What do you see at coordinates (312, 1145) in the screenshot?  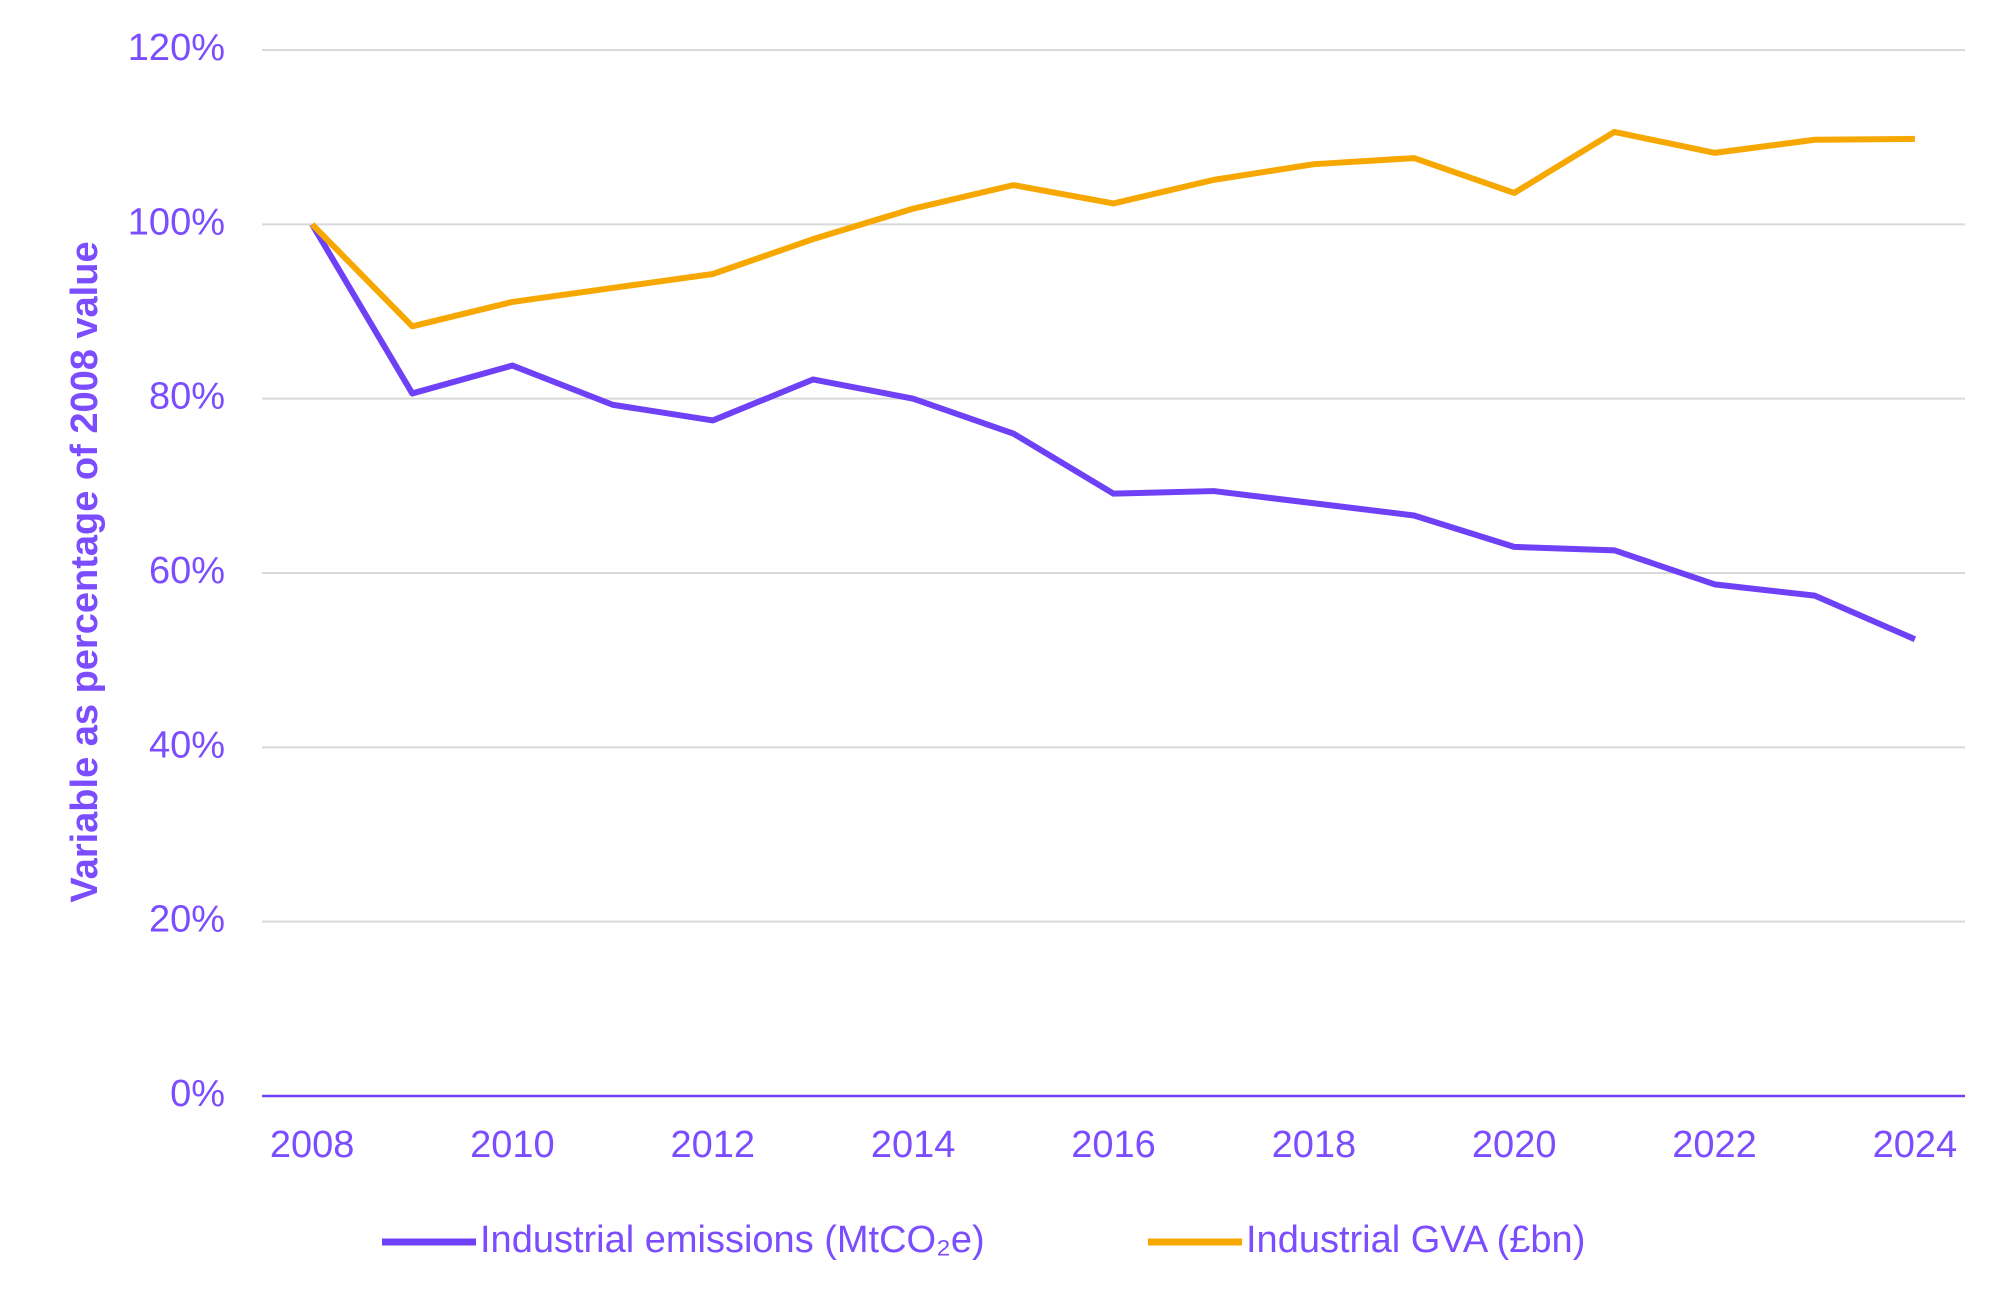 I see `x-tick-label: 2008` at bounding box center [312, 1145].